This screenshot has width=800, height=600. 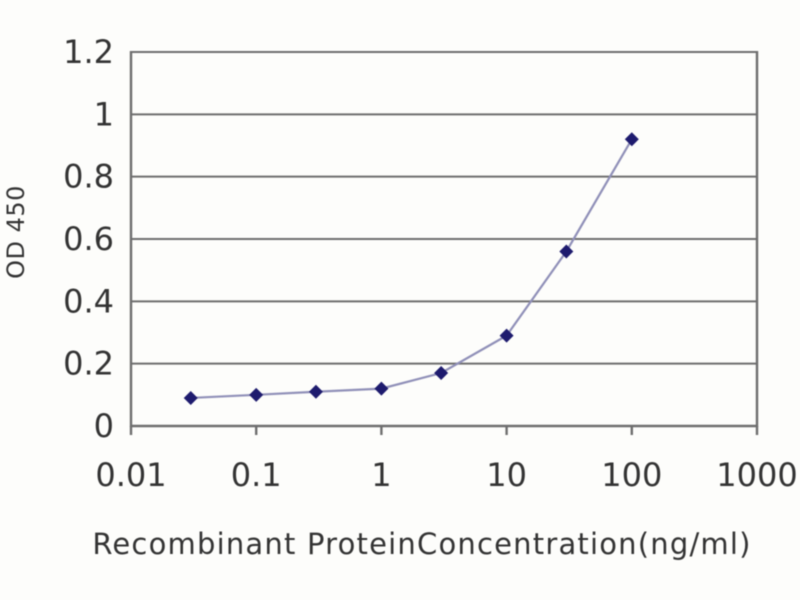 What do you see at coordinates (421, 544) in the screenshot?
I see `x-axis-title: Recombinant ProteinConcentration(ng/ml)` at bounding box center [421, 544].